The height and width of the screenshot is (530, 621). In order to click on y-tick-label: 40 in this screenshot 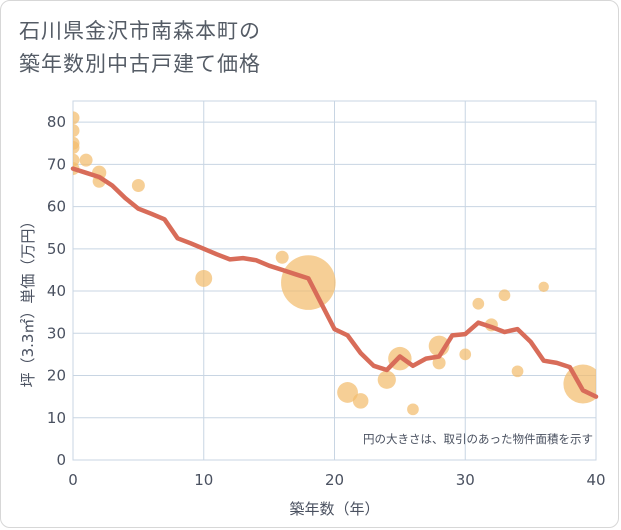, I will do `click(56, 291)`.